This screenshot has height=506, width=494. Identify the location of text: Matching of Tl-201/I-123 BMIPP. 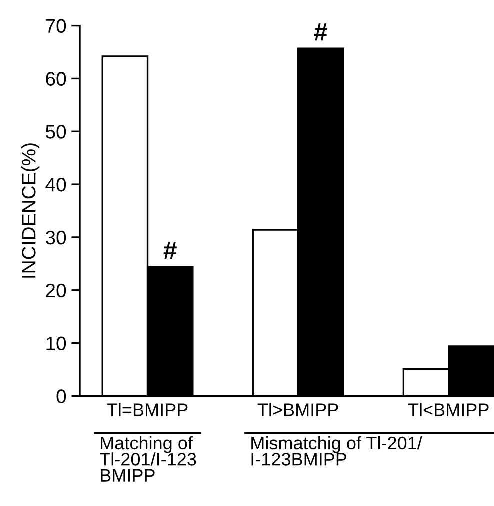
(148, 459).